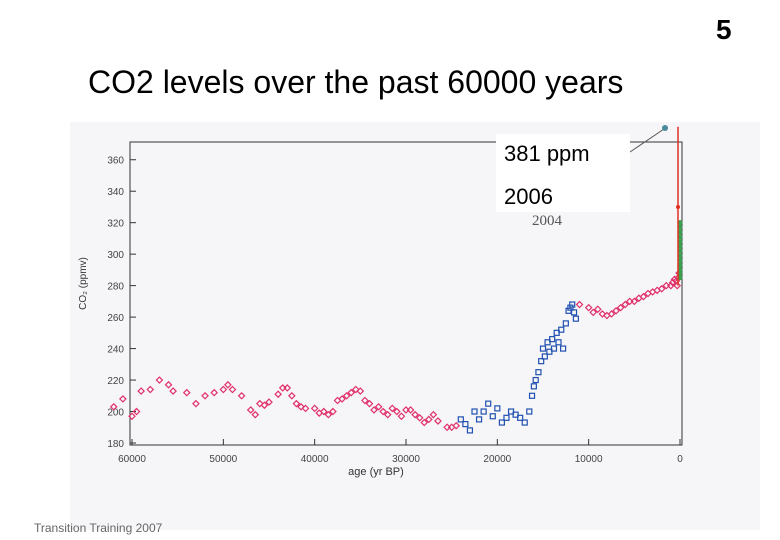 The image size is (780, 540). What do you see at coordinates (528, 196) in the screenshot?
I see `callout-year: 2006` at bounding box center [528, 196].